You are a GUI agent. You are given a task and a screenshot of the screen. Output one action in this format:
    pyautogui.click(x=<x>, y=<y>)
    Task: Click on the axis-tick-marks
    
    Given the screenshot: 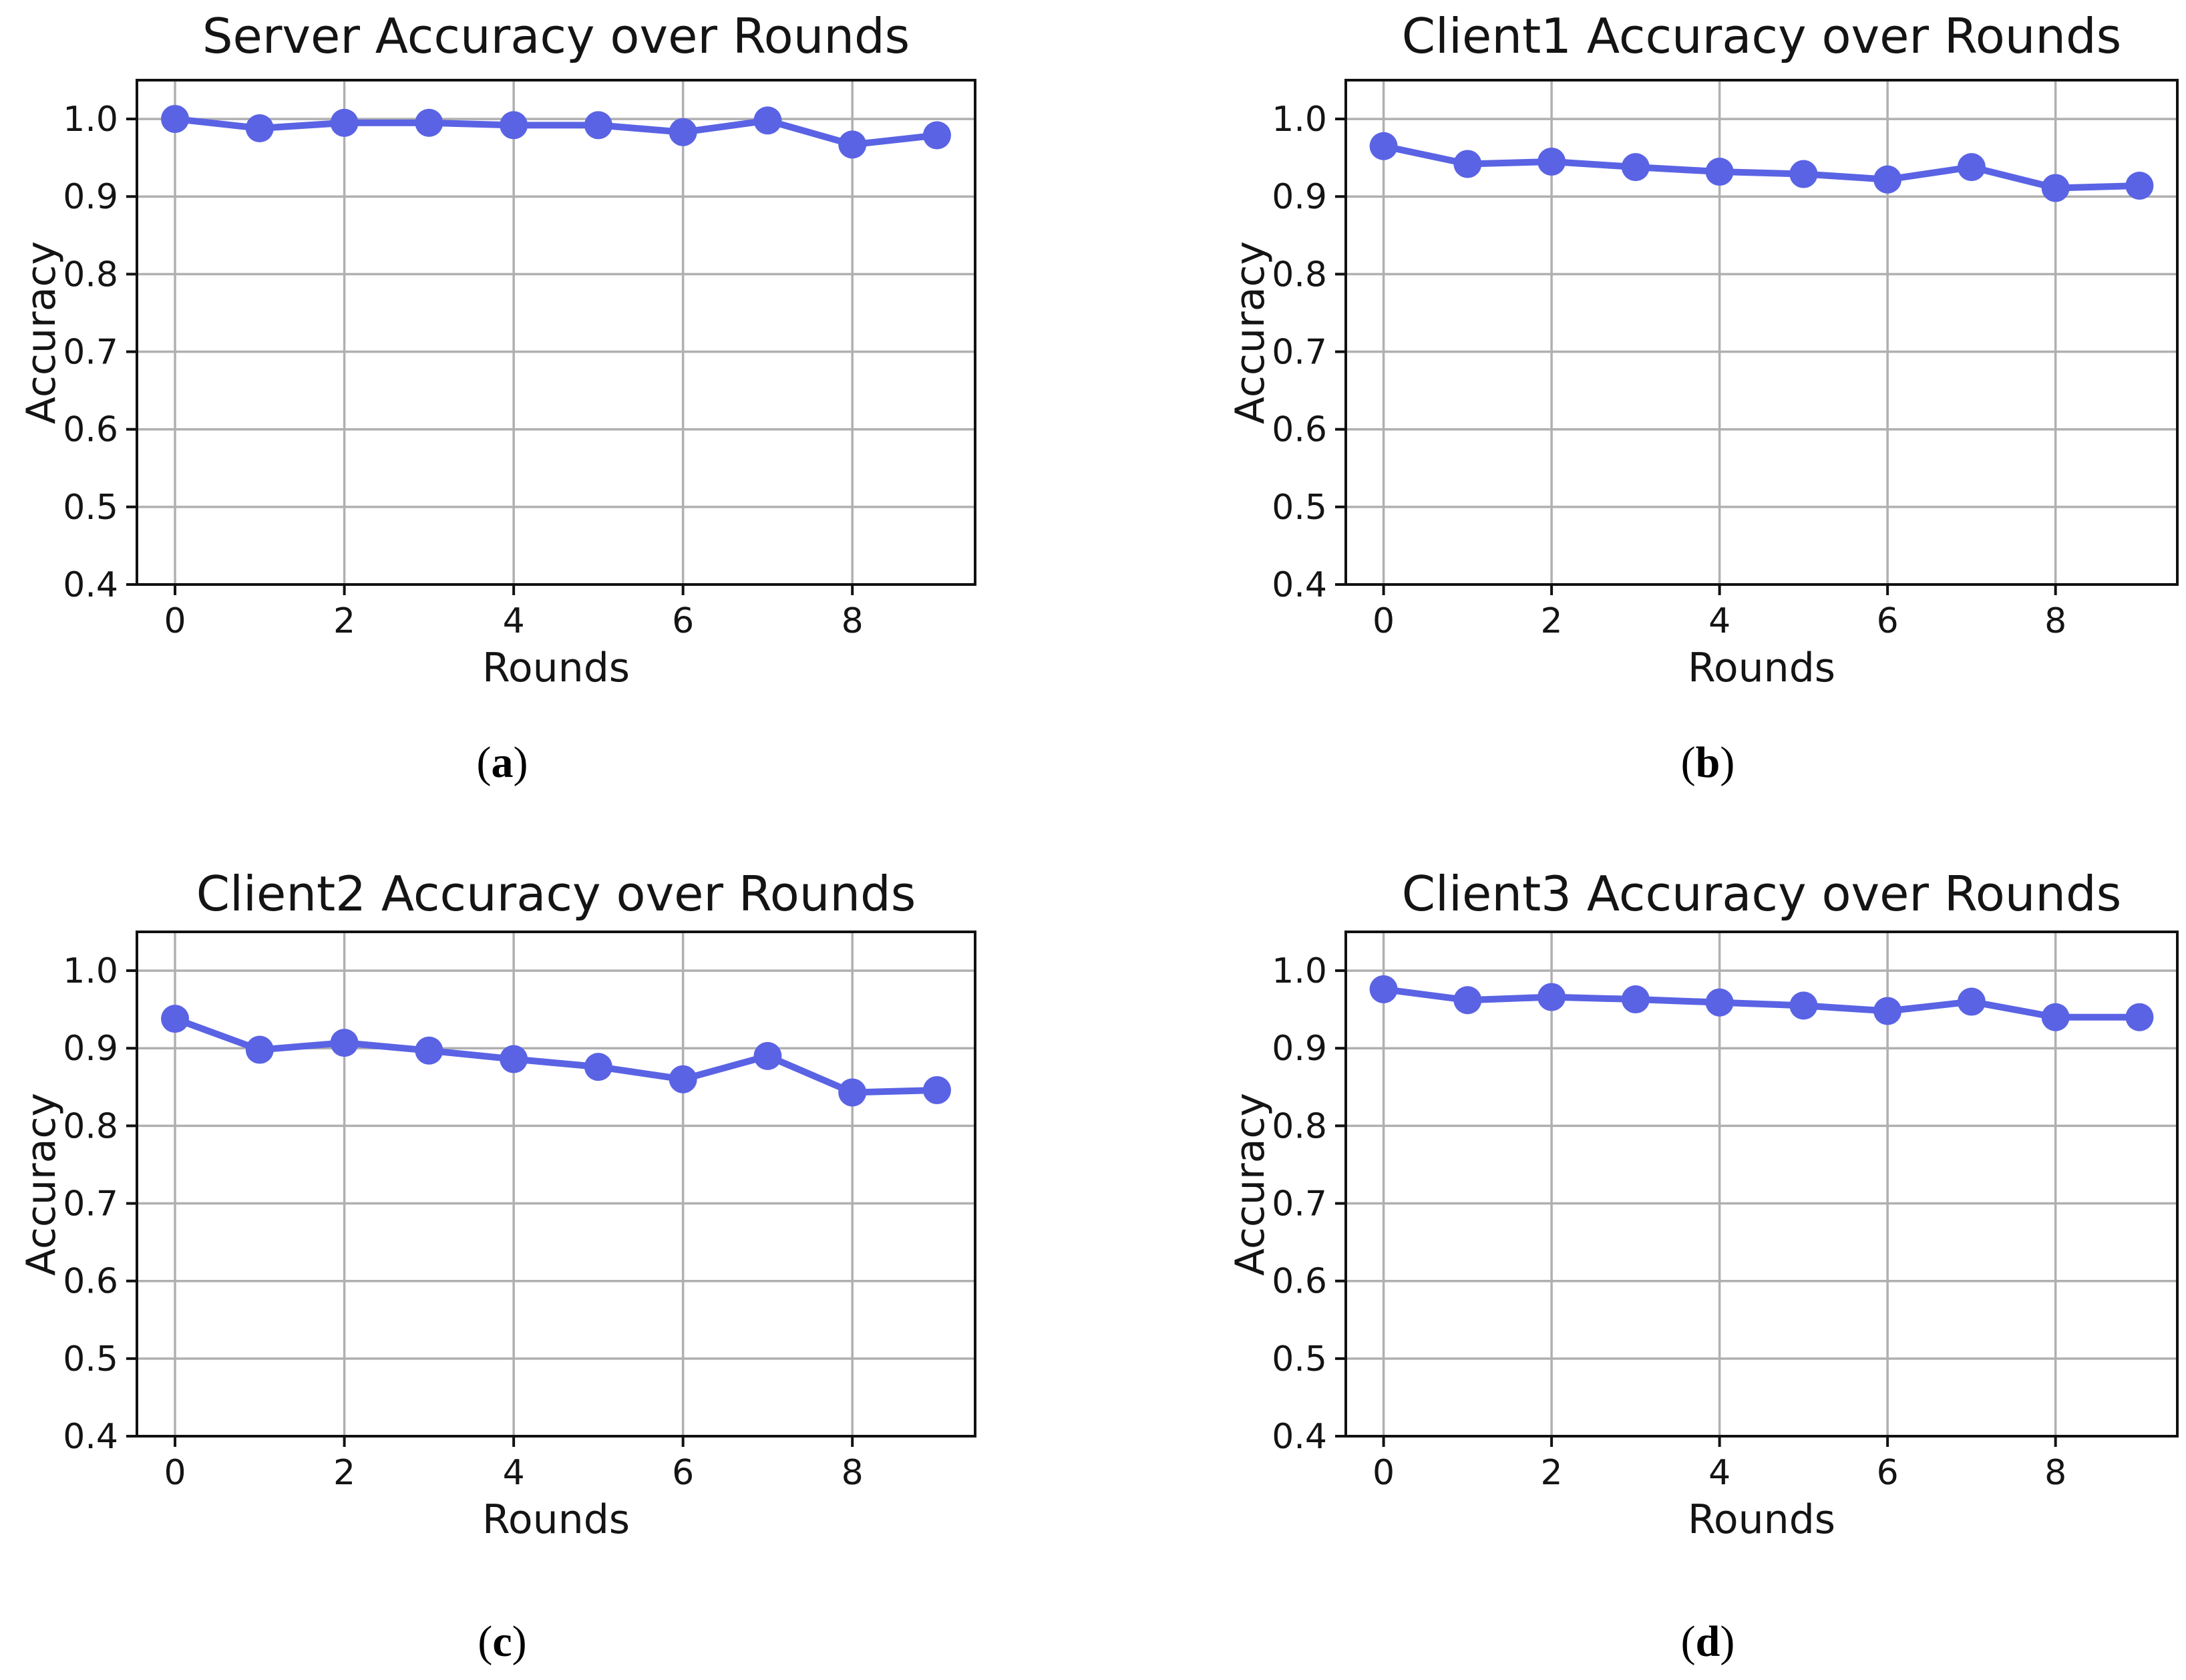 What is the action you would take?
    pyautogui.click(x=490, y=356)
    